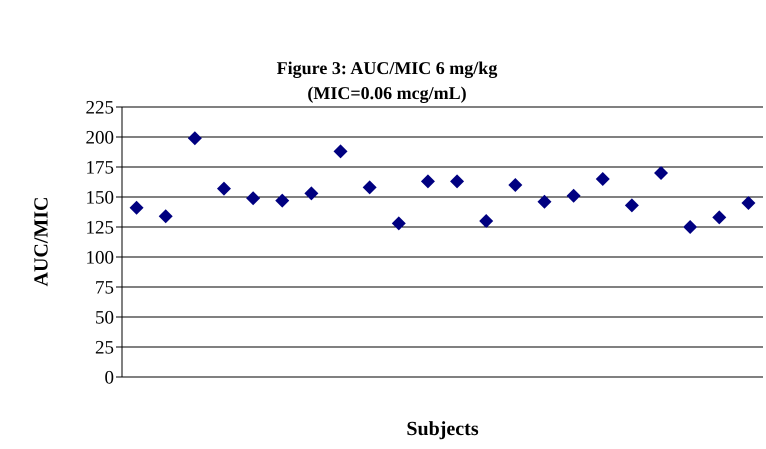 This screenshot has height=449, width=766. Describe the element at coordinates (442, 429) in the screenshot. I see `x-axis-title: Subjects` at that location.